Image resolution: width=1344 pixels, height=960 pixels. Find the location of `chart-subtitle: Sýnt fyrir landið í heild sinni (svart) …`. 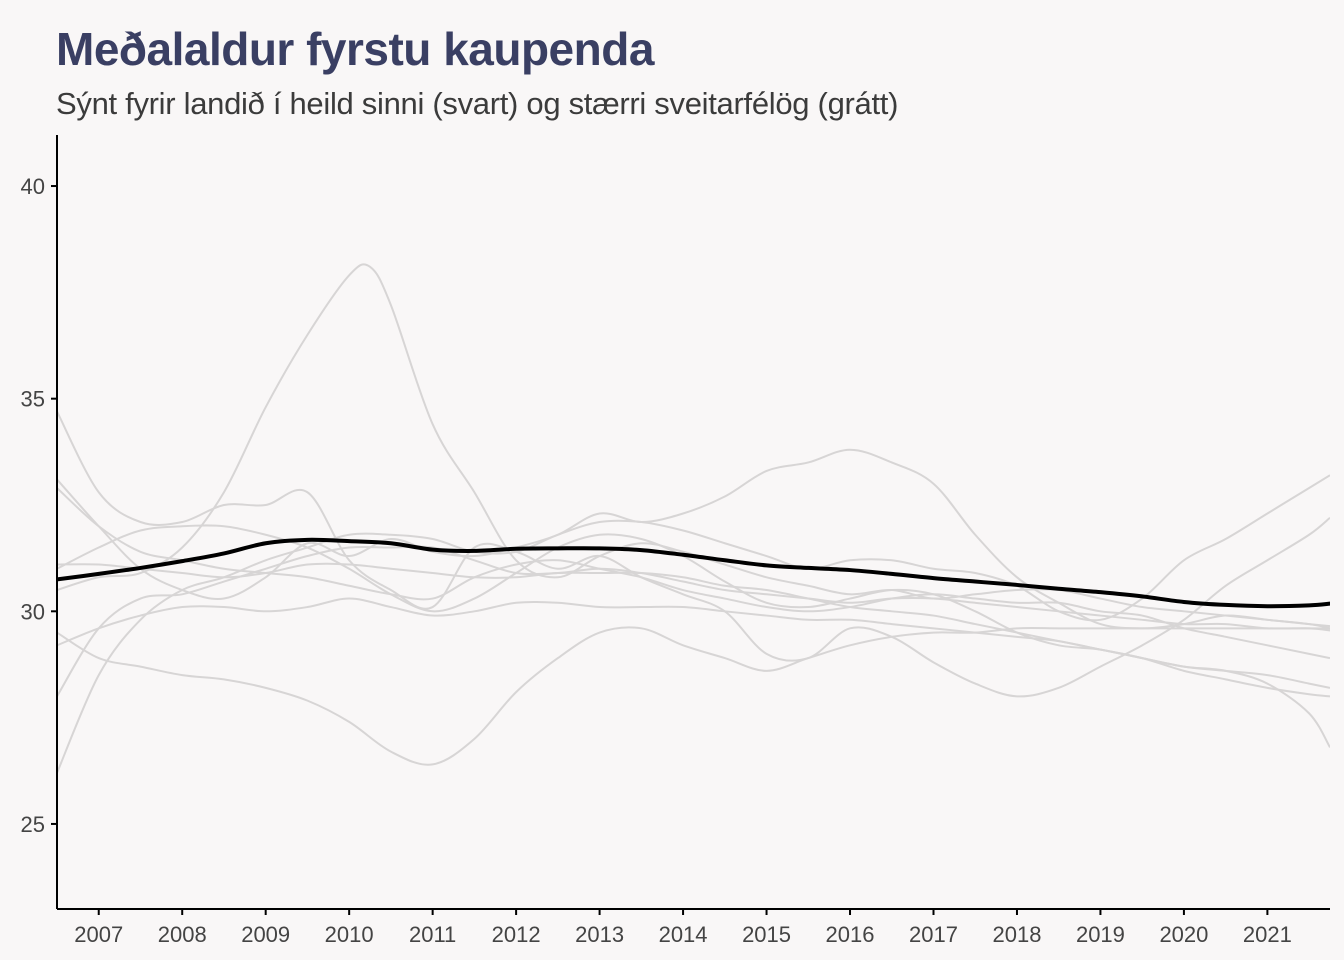

chart-subtitle: Sýnt fyrir landið í heild sinni (svart) … is located at coordinates (477, 103).